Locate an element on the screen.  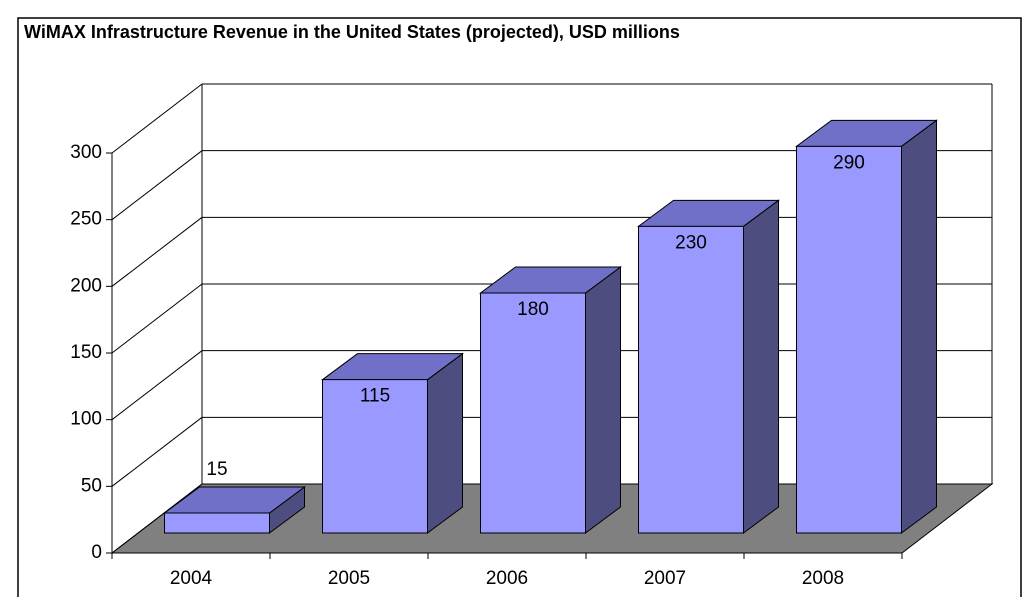
value-label: 115 is located at coordinates (375, 396).